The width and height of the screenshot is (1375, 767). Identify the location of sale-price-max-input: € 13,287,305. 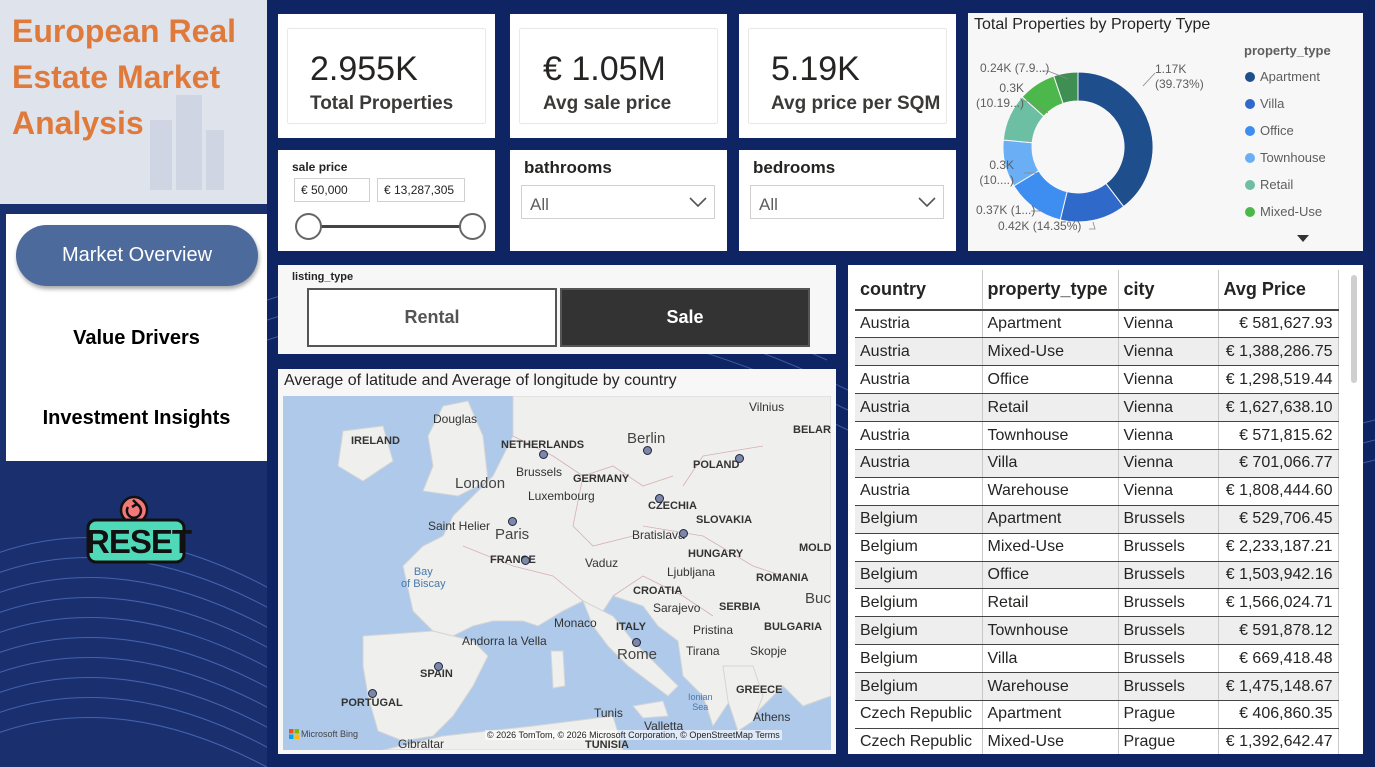
(421, 190).